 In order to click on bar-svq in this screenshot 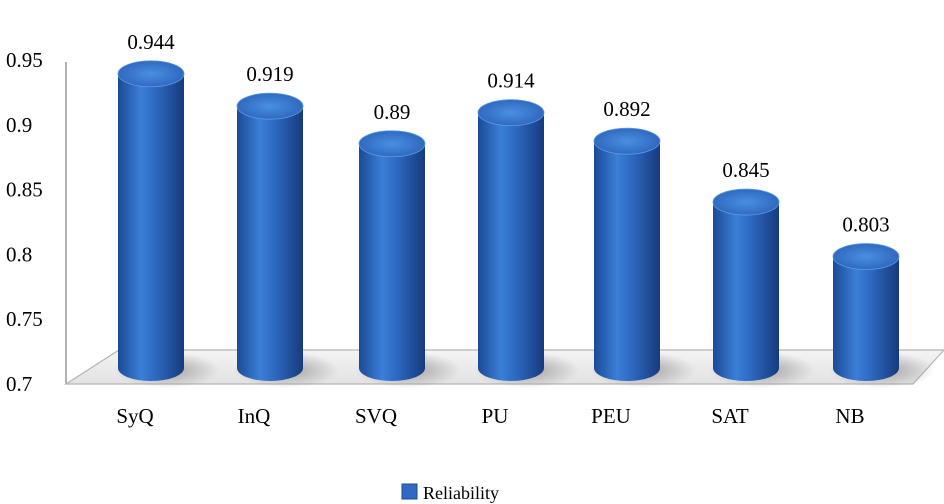, I will do `click(408, 259)`.